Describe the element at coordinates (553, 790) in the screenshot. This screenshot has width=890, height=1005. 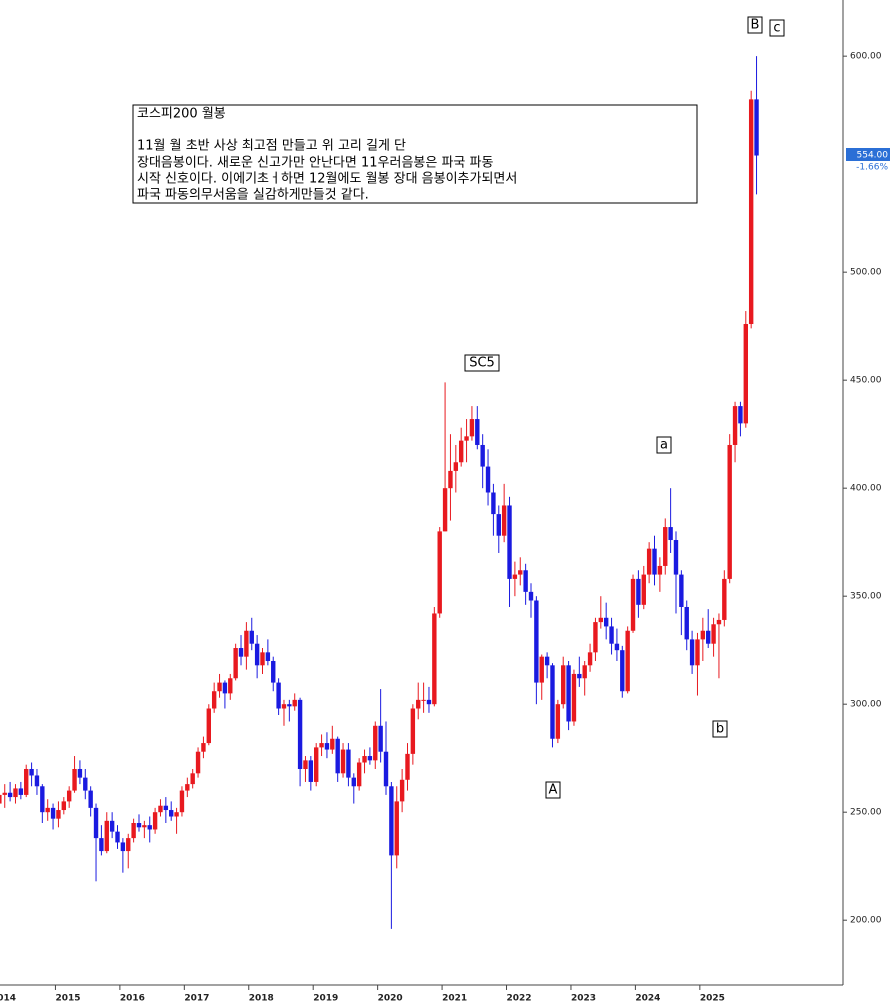
I see `wave-label: A` at that location.